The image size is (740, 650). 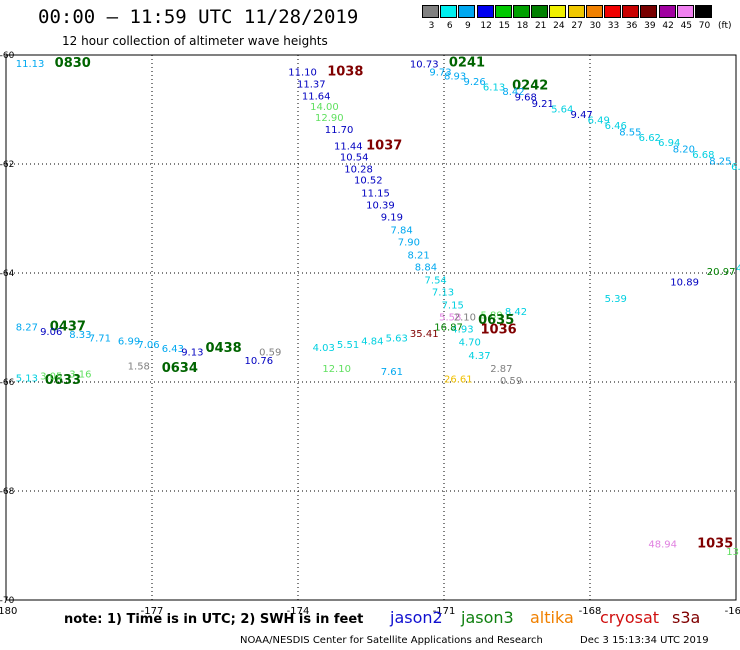 What do you see at coordinates (392, 217) in the screenshot?
I see `wave-height-label: 9.19` at bounding box center [392, 217].